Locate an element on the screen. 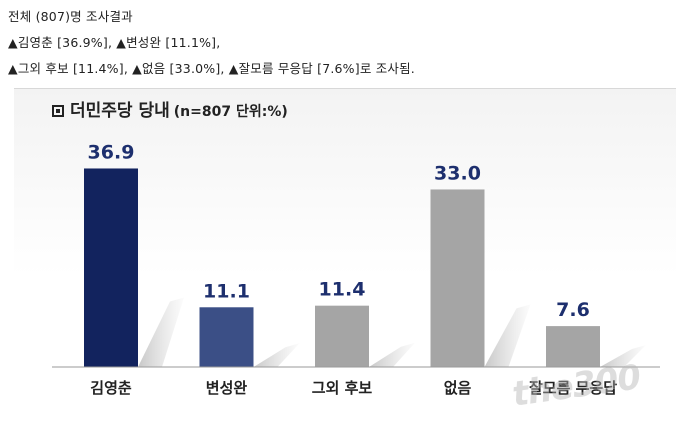 This screenshot has height=432, width=680. chart-title: 더민주당 당내 (n=807 단위:%) is located at coordinates (170, 108).